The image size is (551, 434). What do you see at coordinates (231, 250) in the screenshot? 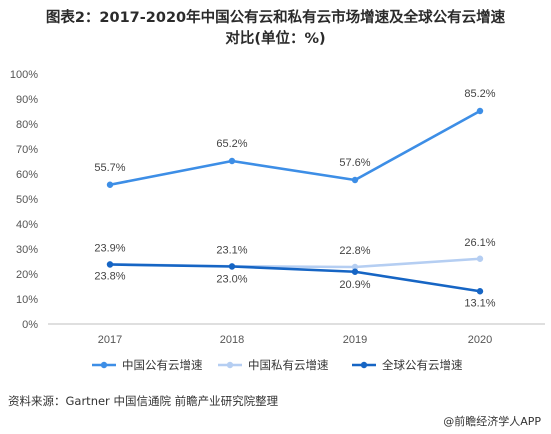
I see `data-label: 23.1%` at bounding box center [231, 250].